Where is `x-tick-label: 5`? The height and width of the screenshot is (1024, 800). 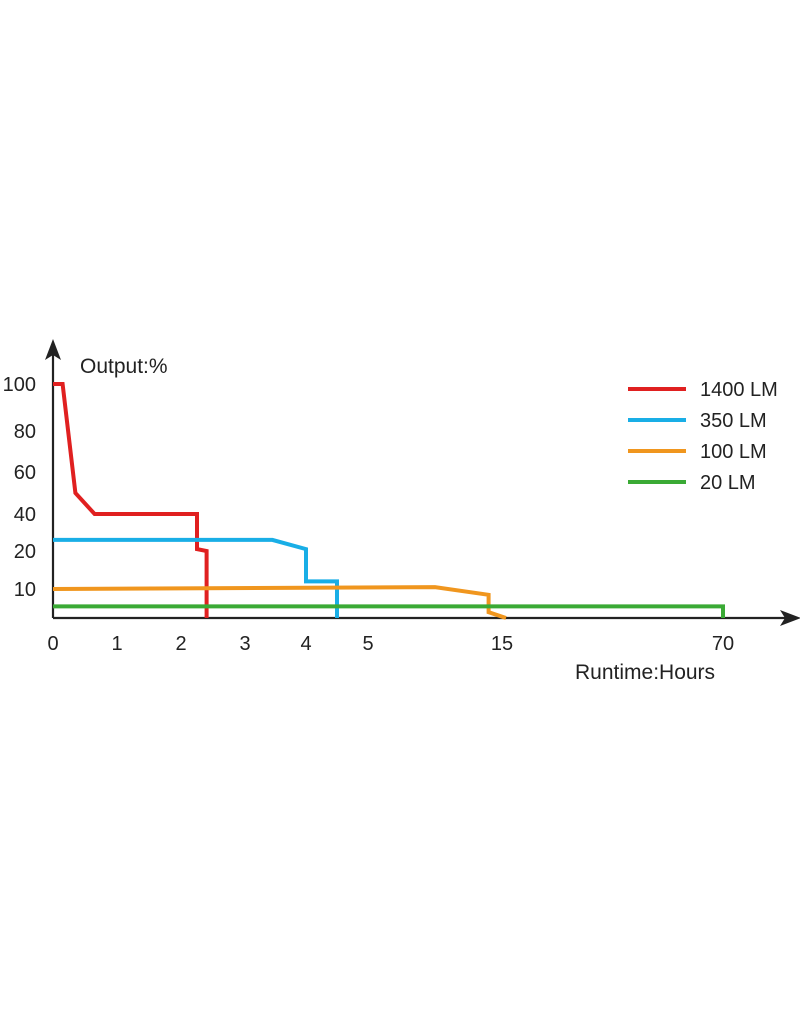 x-tick-label: 5 is located at coordinates (367, 644).